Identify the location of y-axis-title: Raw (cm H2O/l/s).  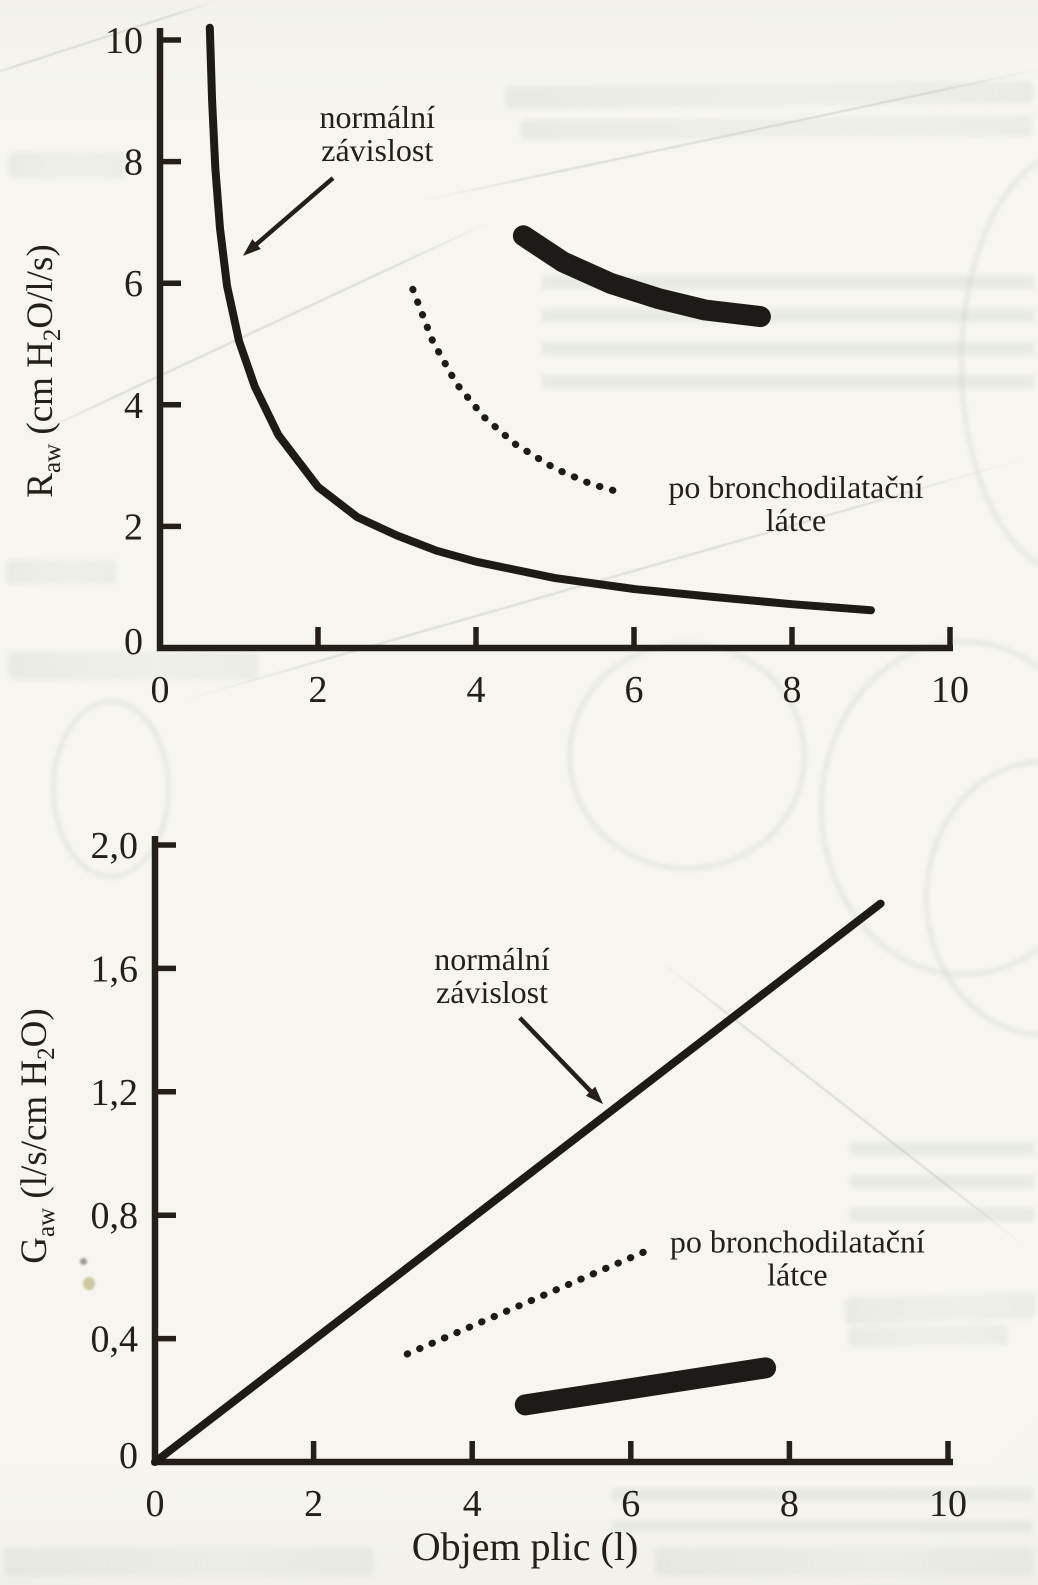
(43, 370).